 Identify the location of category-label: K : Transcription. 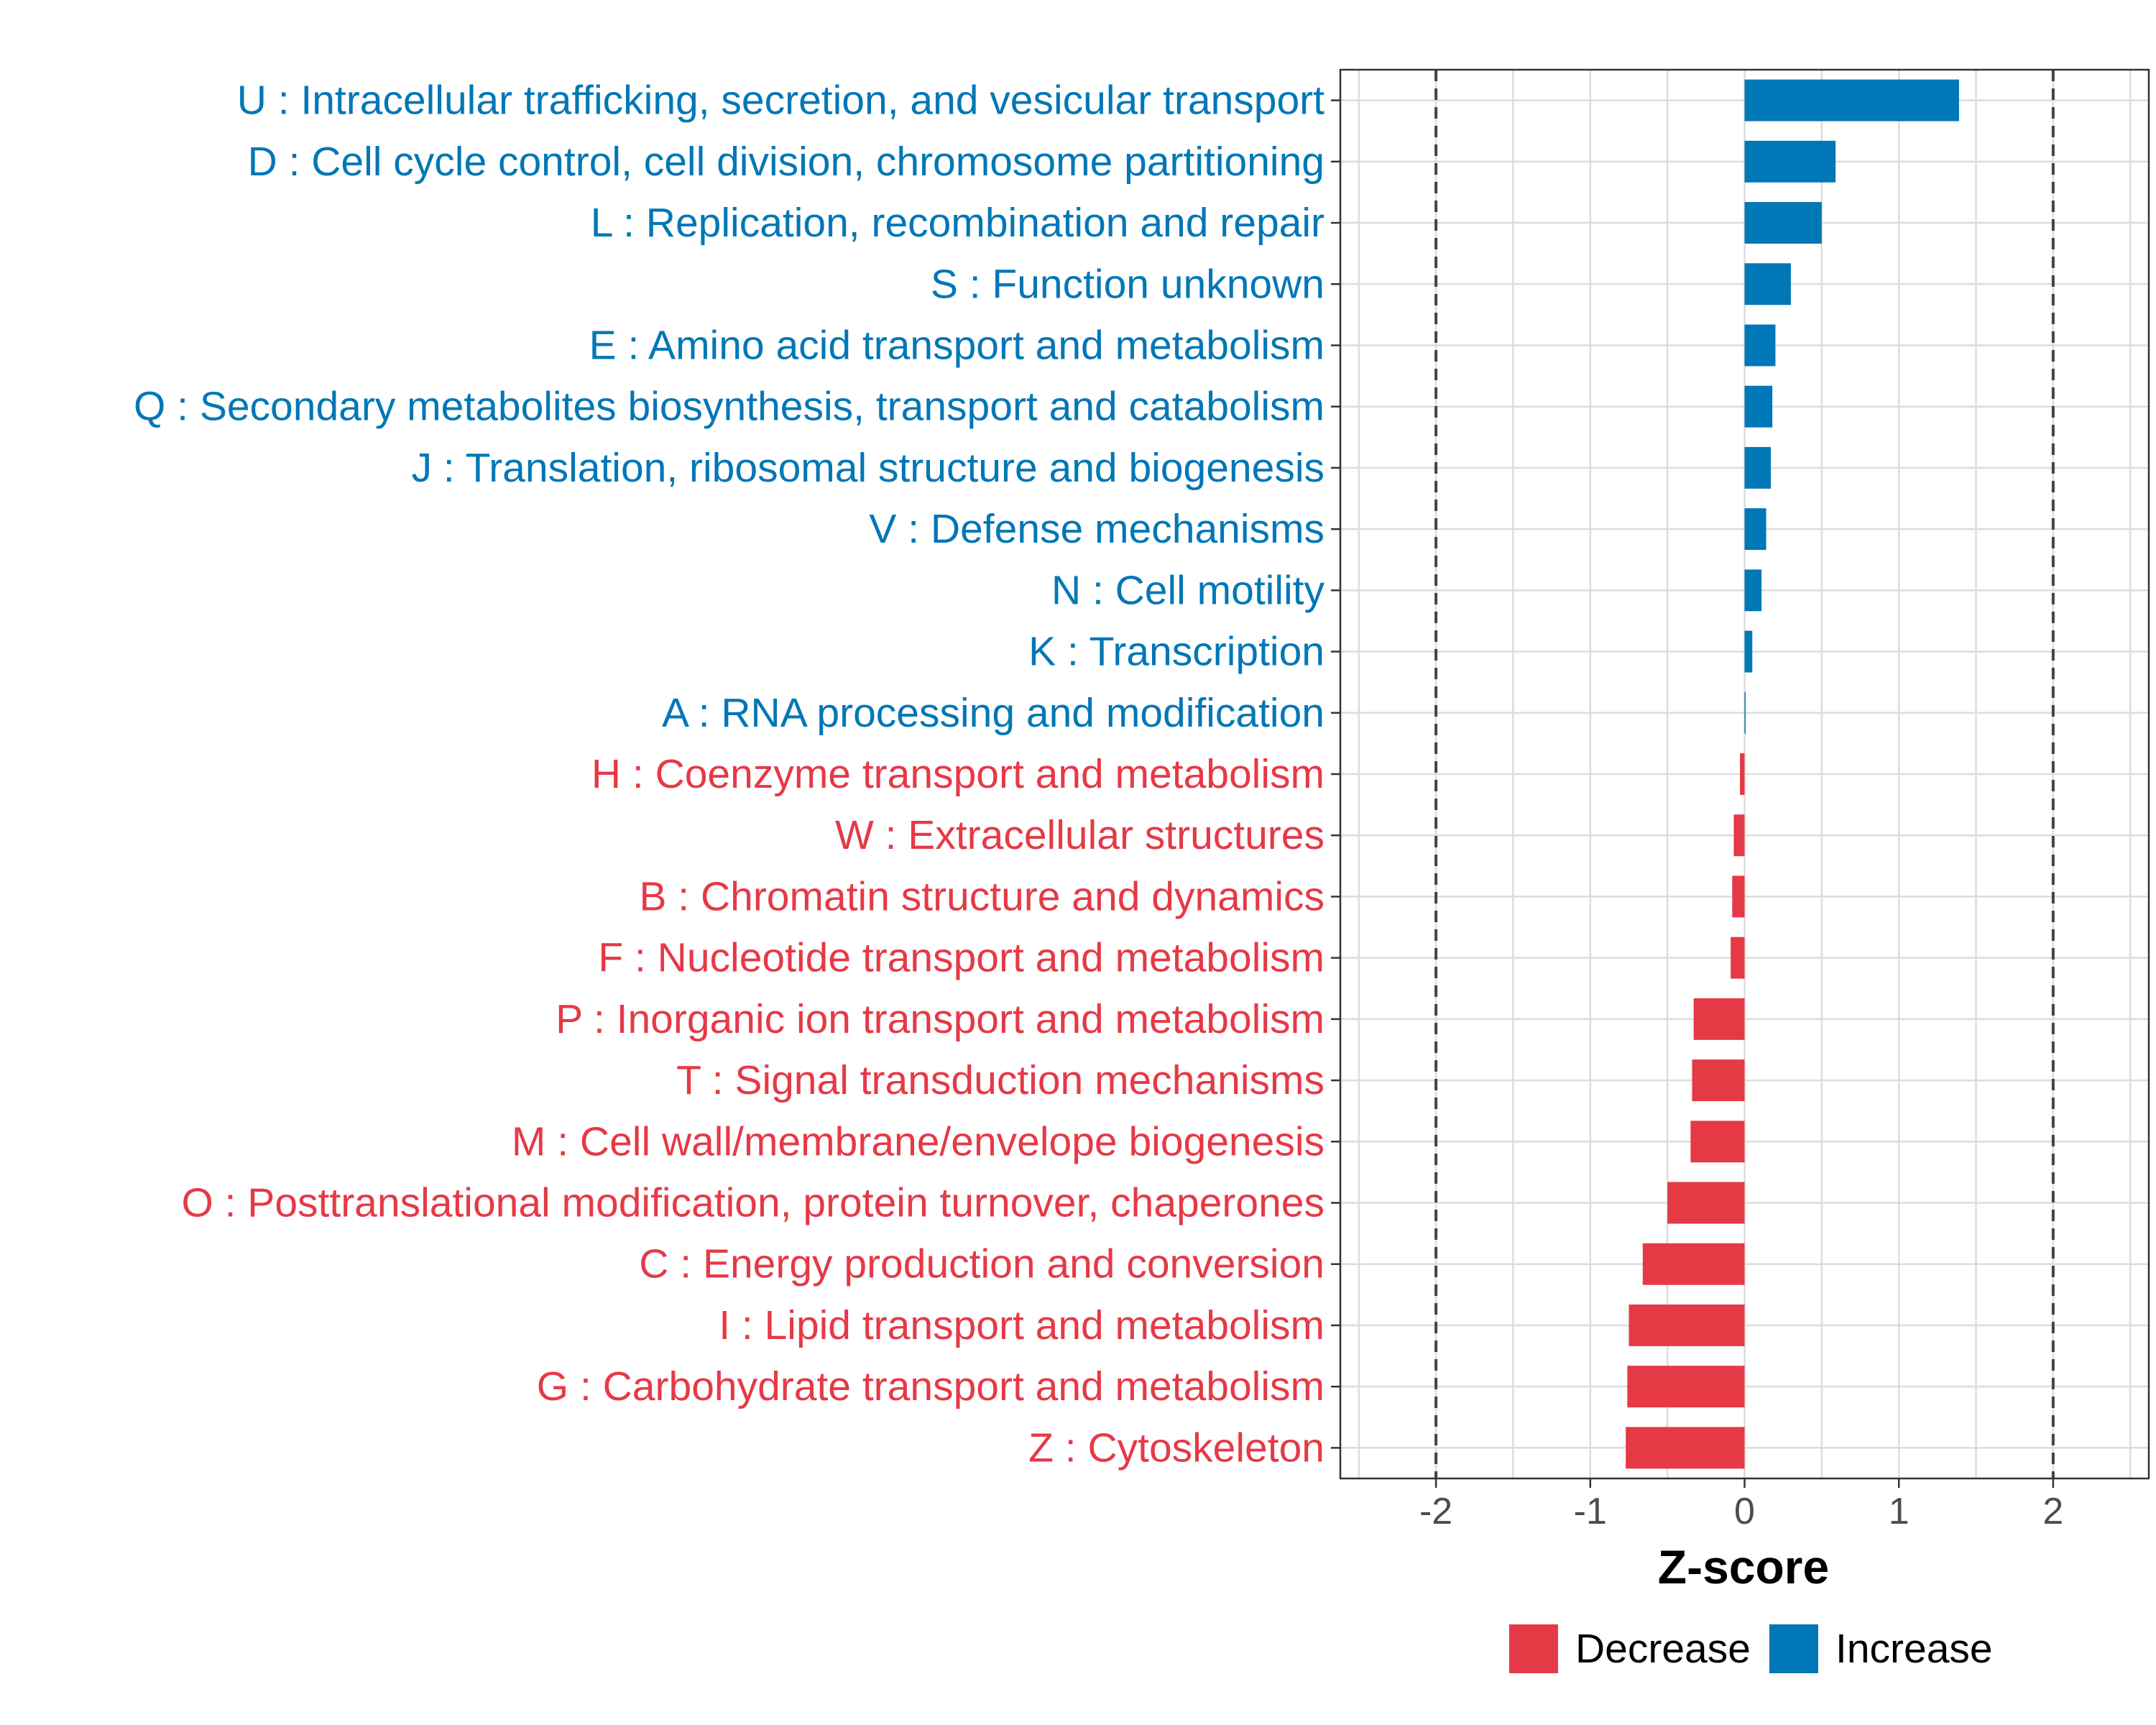
(1176, 652).